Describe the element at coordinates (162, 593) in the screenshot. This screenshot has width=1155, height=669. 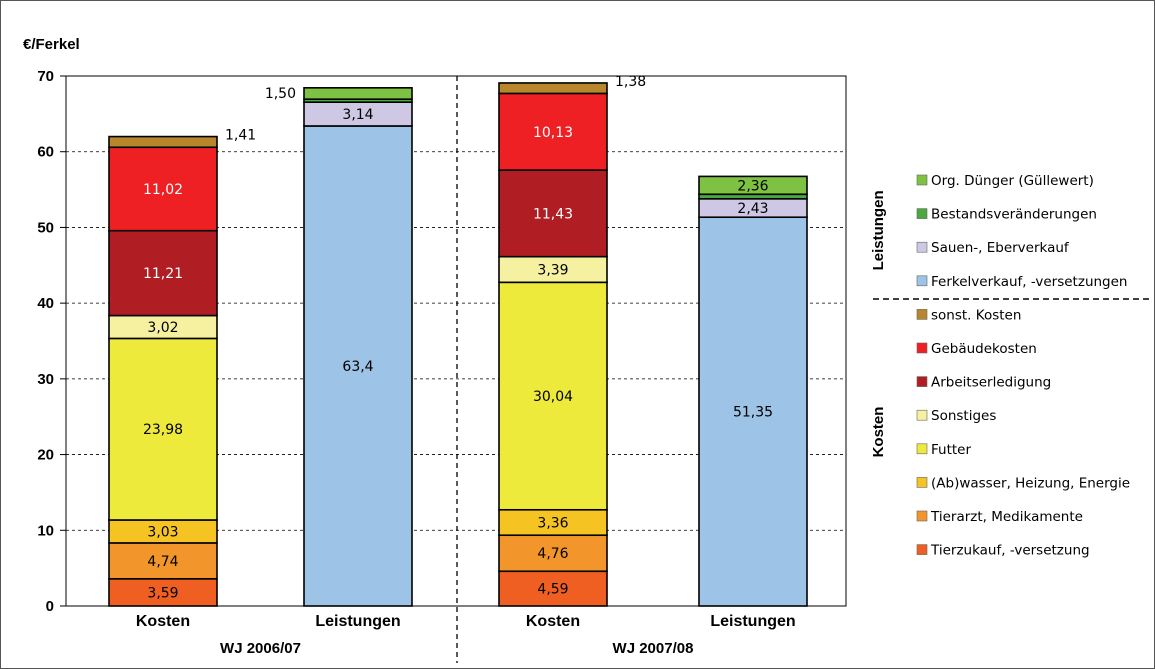
I see `data-label: 3,59` at that location.